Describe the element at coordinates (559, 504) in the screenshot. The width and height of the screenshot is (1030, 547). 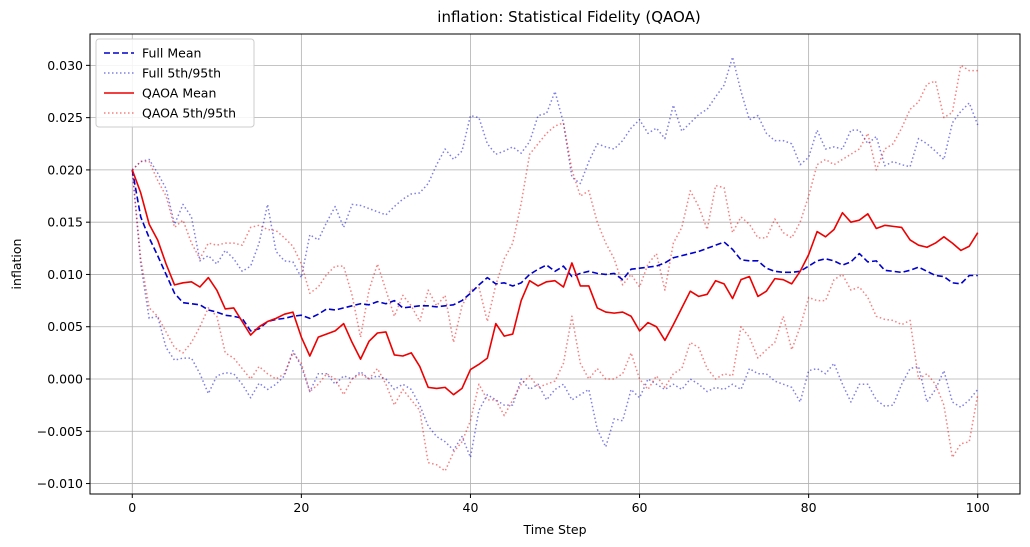
I see `x-axis-ticks: 0 20 40 60 80 100` at that location.